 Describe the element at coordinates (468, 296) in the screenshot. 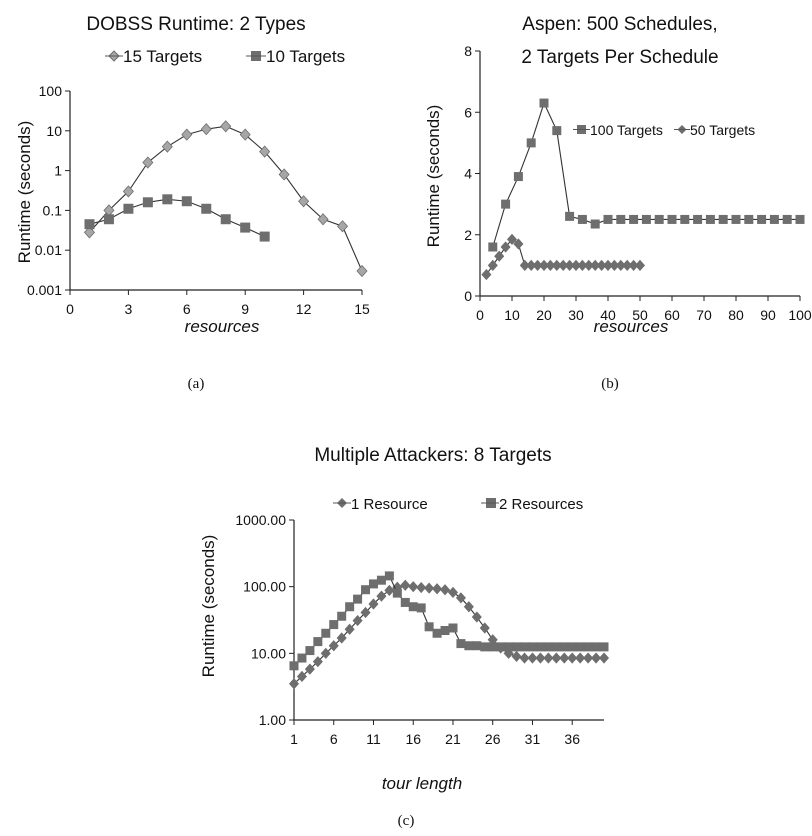

I see `y-tick-label: 0` at that location.